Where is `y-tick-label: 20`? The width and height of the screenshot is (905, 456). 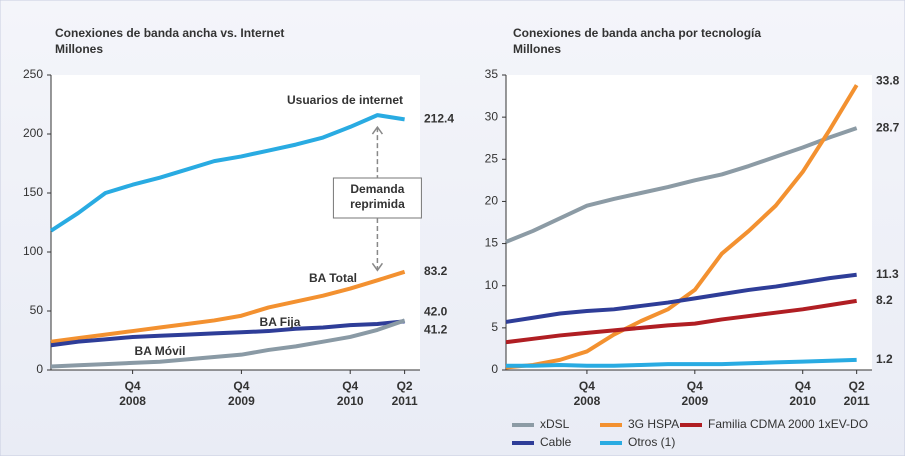 y-tick-label: 20 is located at coordinates (492, 201).